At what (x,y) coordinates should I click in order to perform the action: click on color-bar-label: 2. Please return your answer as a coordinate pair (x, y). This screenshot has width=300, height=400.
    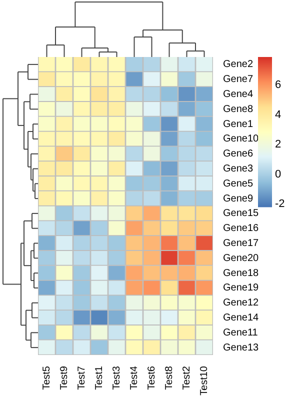
    Looking at the image, I should click on (278, 144).